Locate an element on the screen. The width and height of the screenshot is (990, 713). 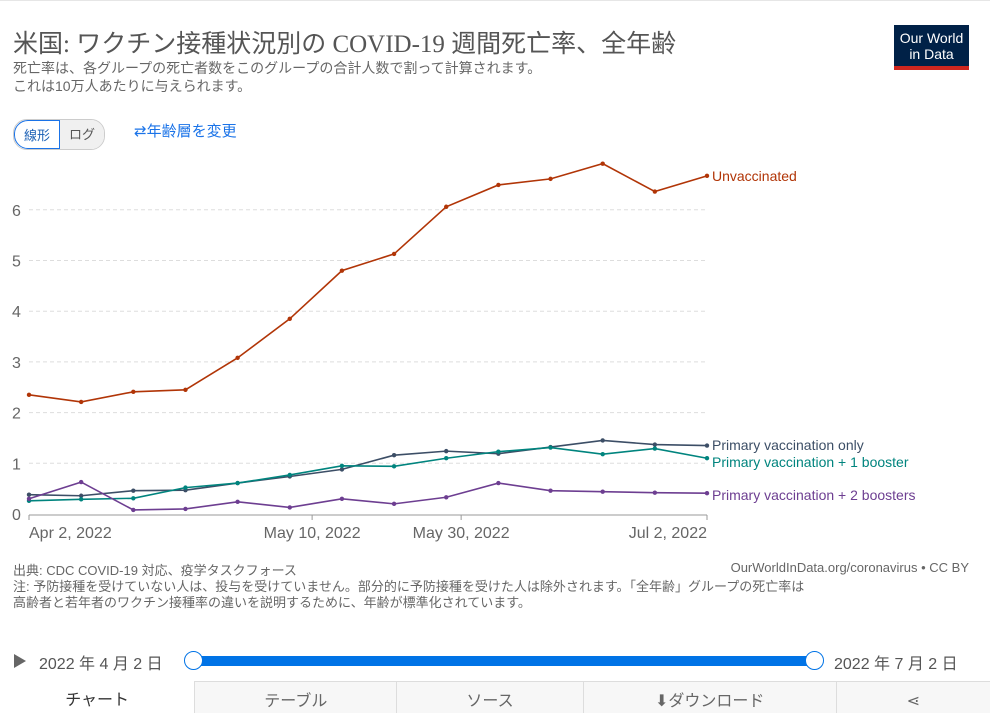
play-icon is located at coordinates (20, 661).